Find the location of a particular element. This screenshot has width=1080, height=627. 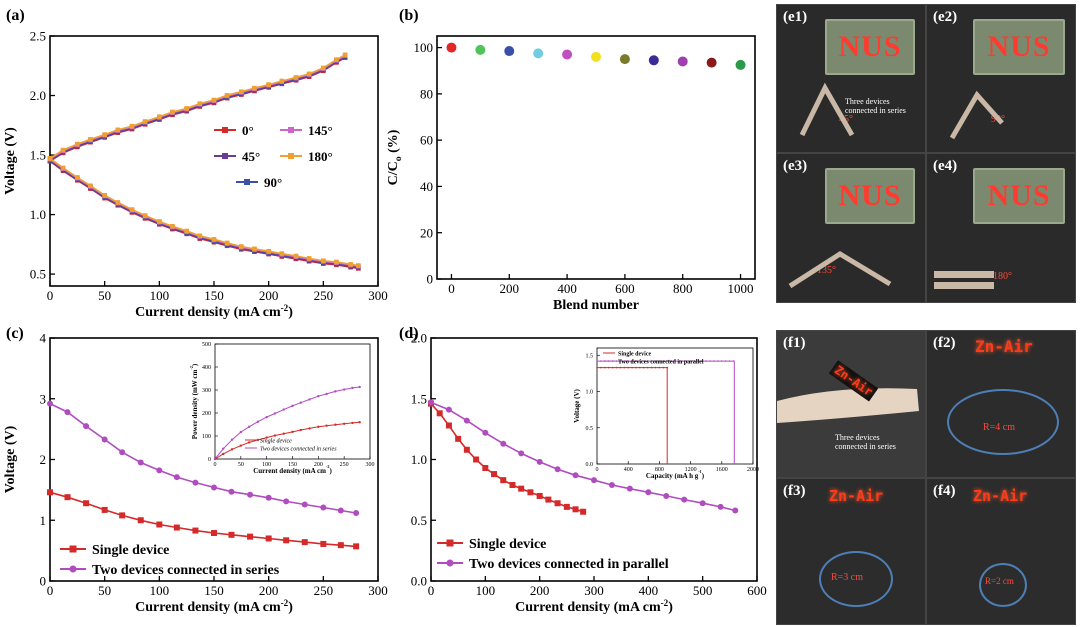

y-tick-label: 1 is located at coordinates (43, 520).